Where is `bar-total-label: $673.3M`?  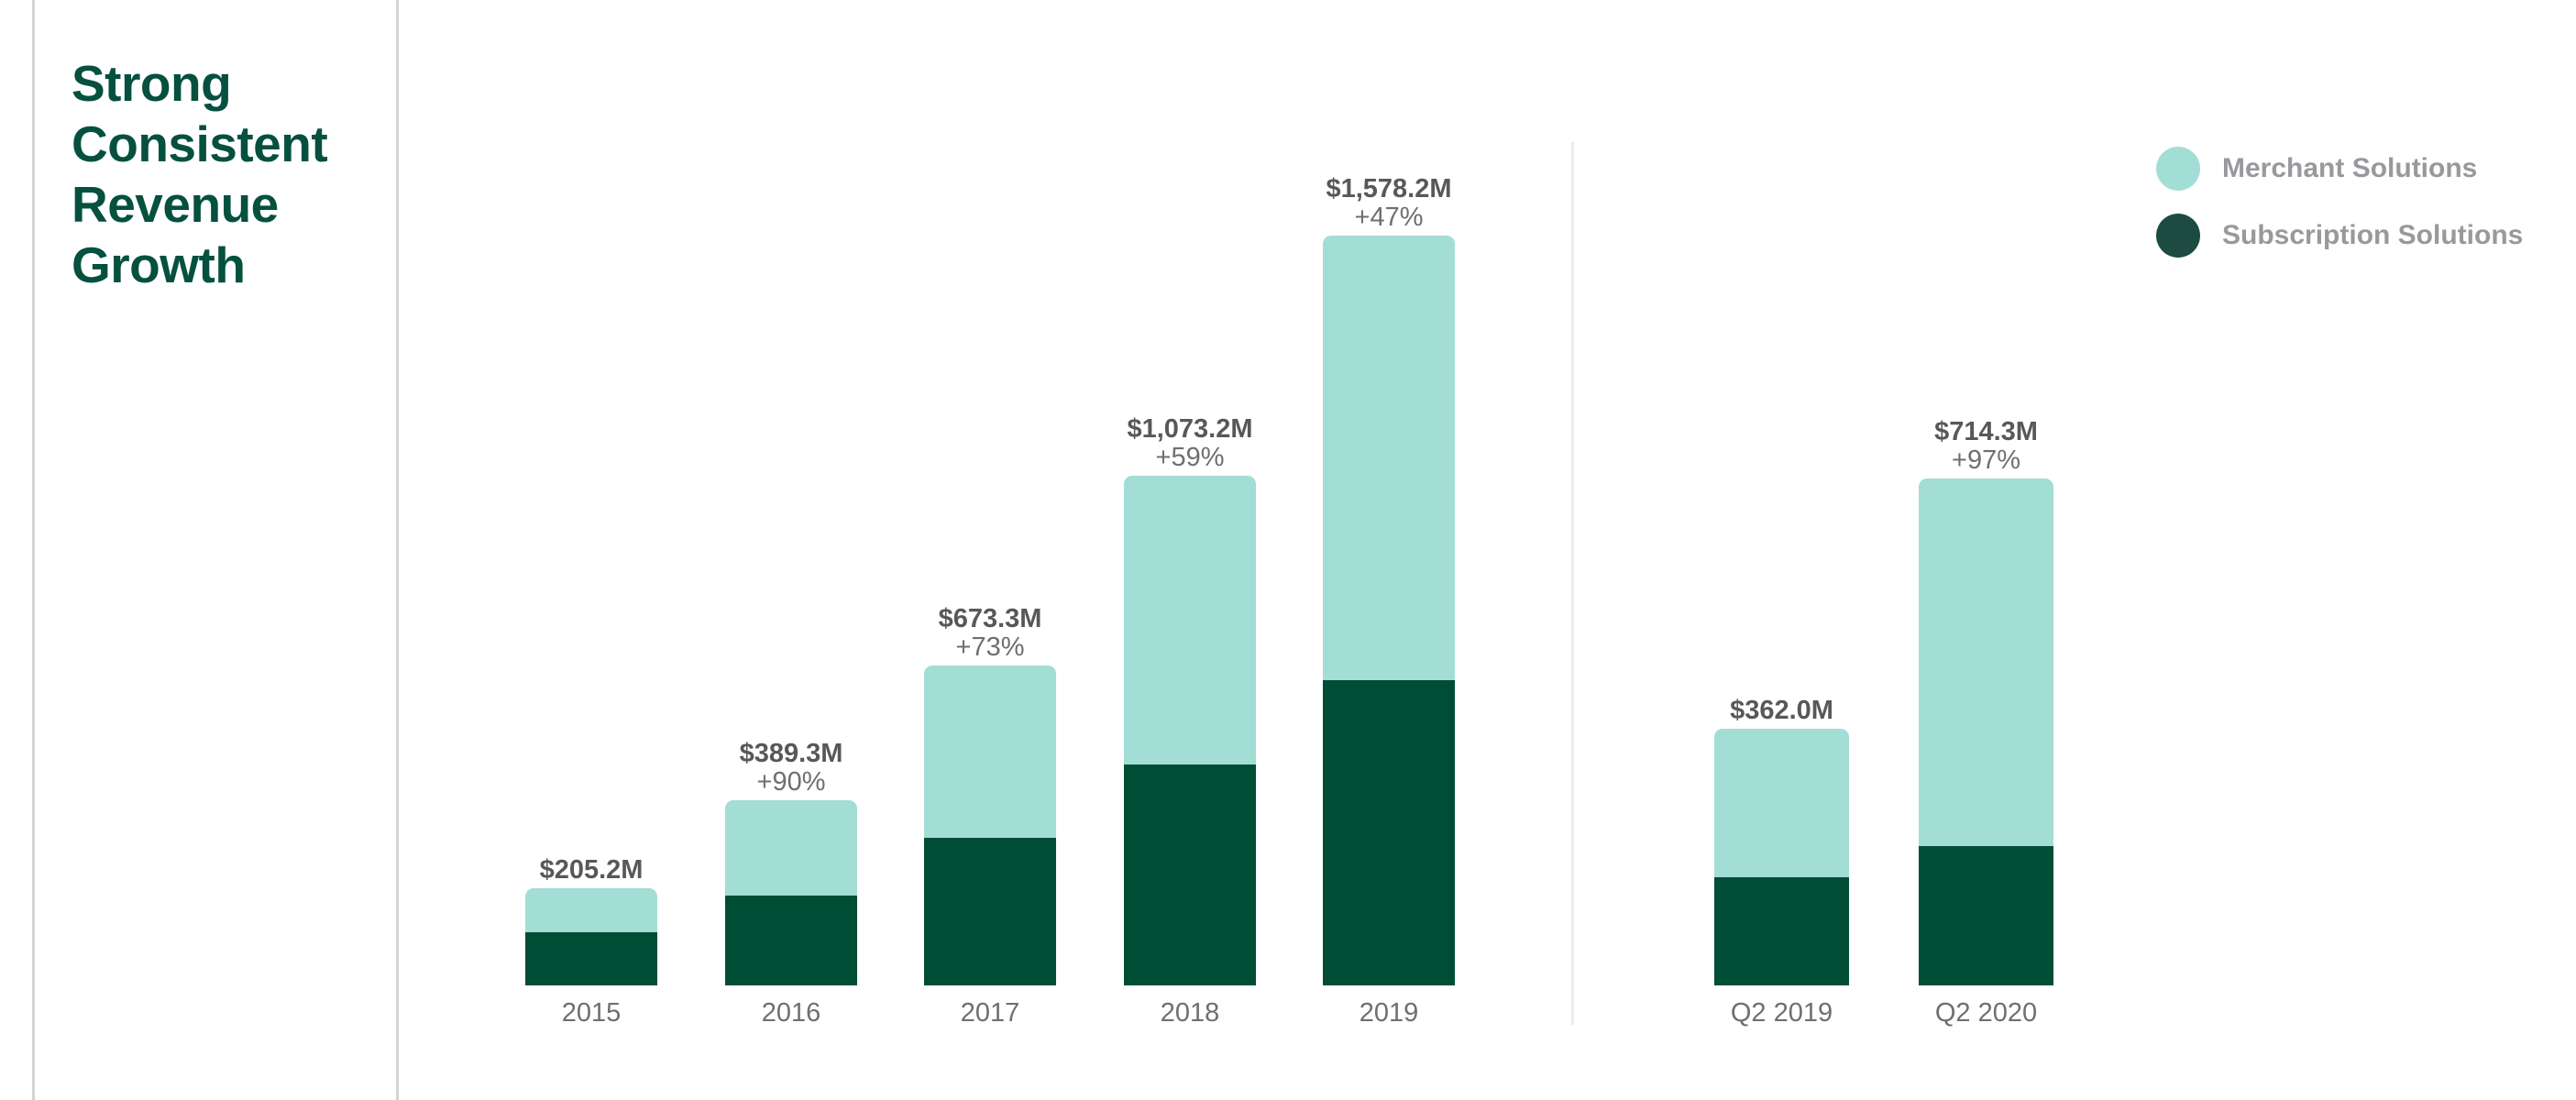
bar-total-label: $673.3M is located at coordinates (990, 618).